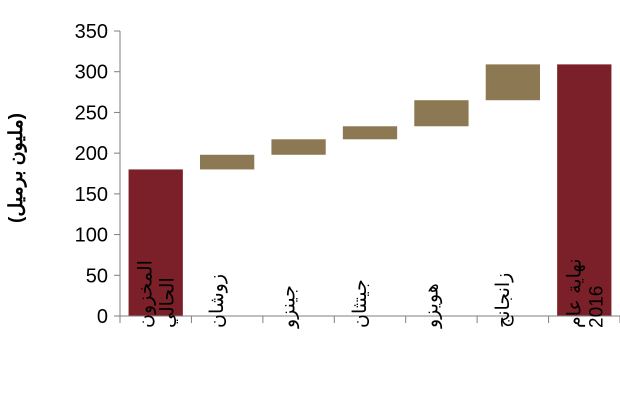  I want to click on y-tick-label: 200, so click(91, 154).